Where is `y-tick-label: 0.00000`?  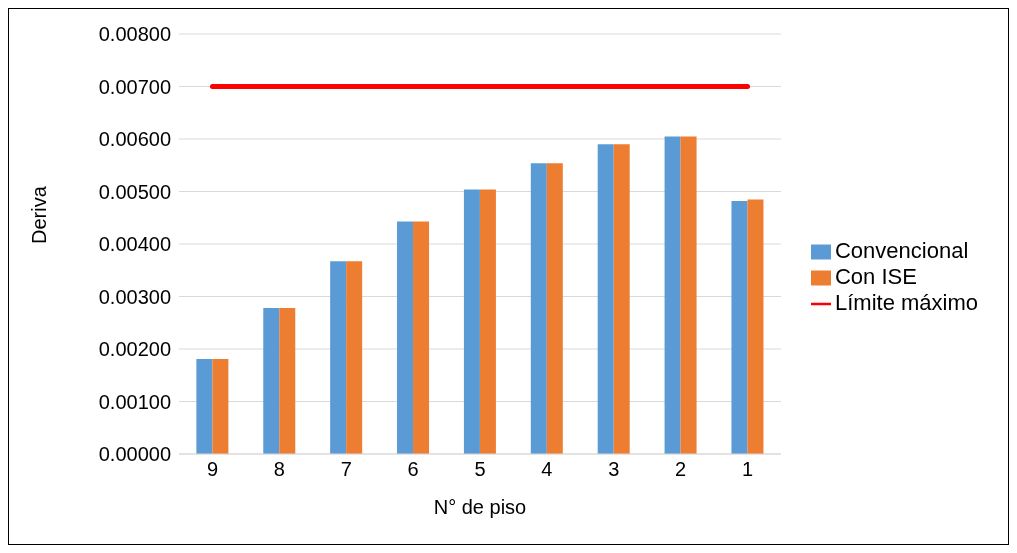
y-tick-label: 0.00000 is located at coordinates (134, 454).